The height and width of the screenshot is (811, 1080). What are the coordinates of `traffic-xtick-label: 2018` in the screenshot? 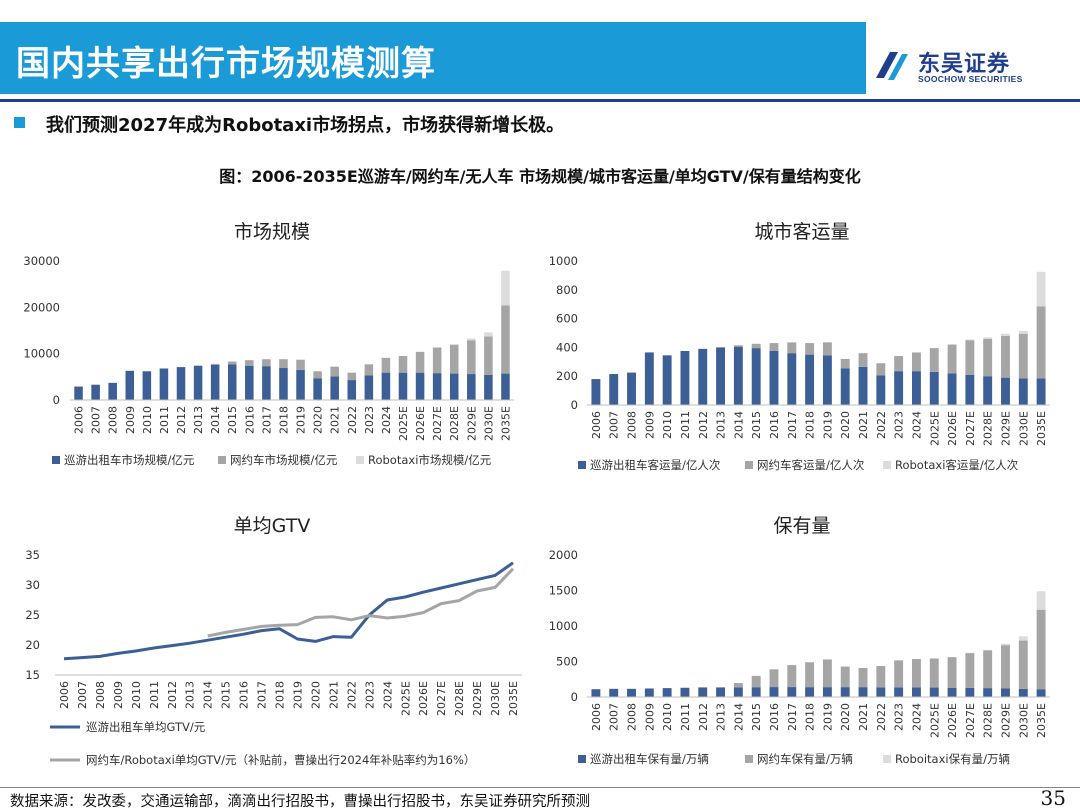 It's located at (810, 425).